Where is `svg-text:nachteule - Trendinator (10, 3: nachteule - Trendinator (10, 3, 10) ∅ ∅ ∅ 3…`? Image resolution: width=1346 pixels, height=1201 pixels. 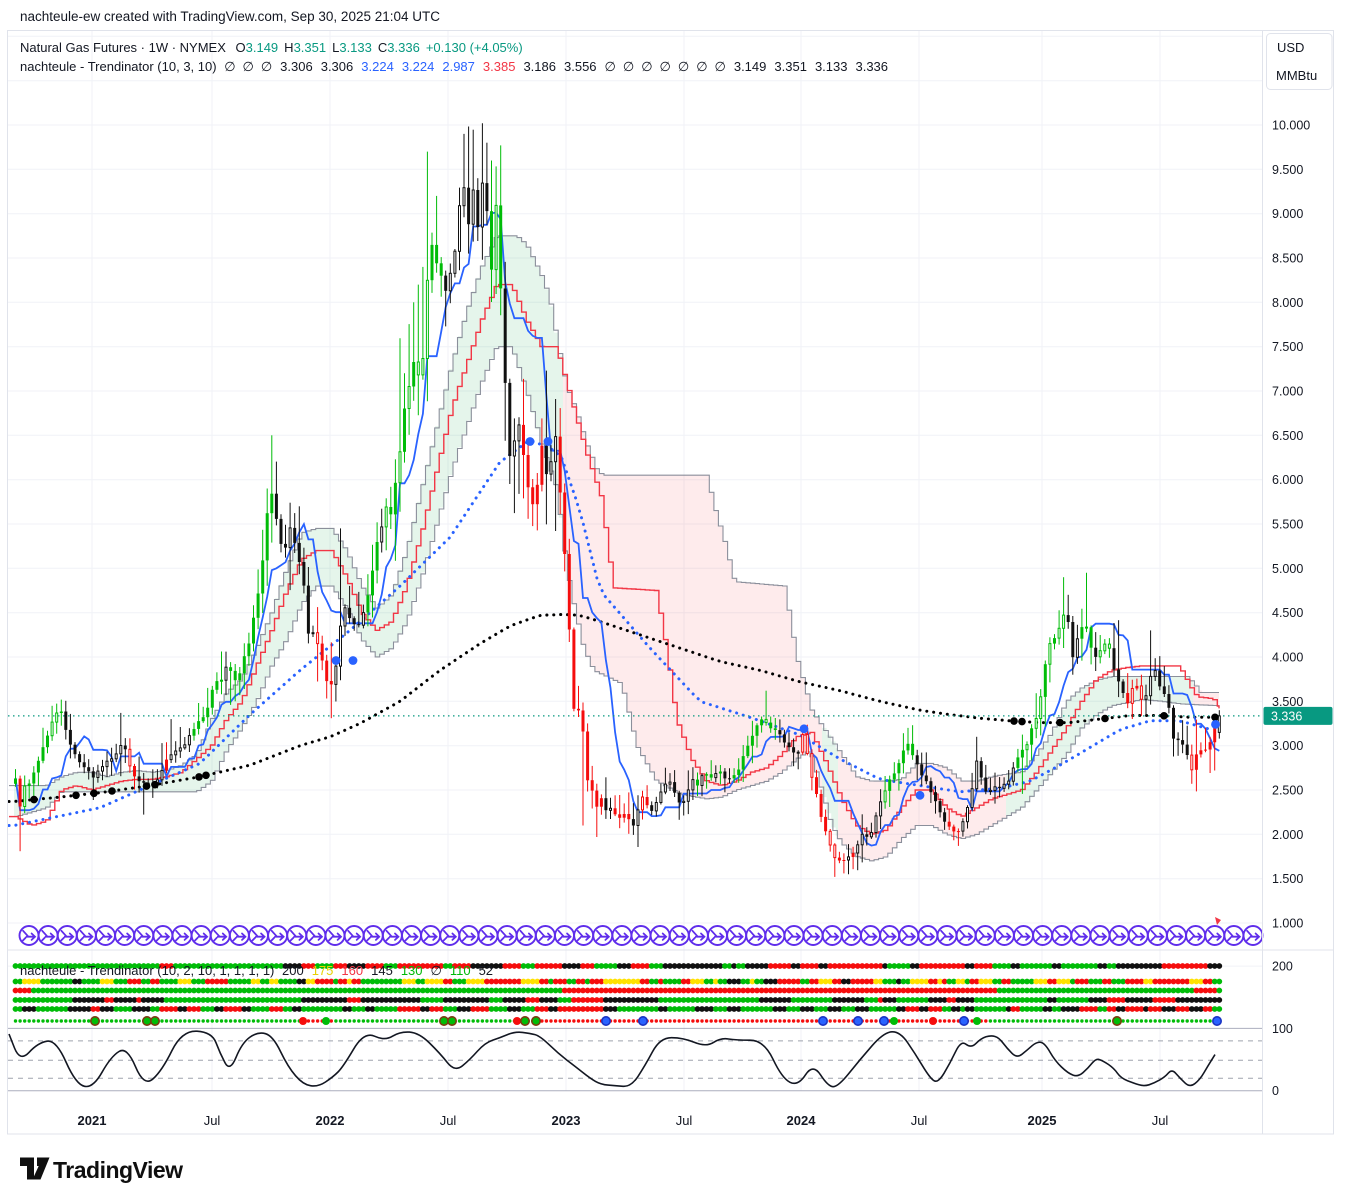
svg-text:nachteule - Trendinator (10, 3: nachteule - Trendinator (10, 3, 10) ∅ ∅ ∅ 3… is located at coordinates (454, 66).